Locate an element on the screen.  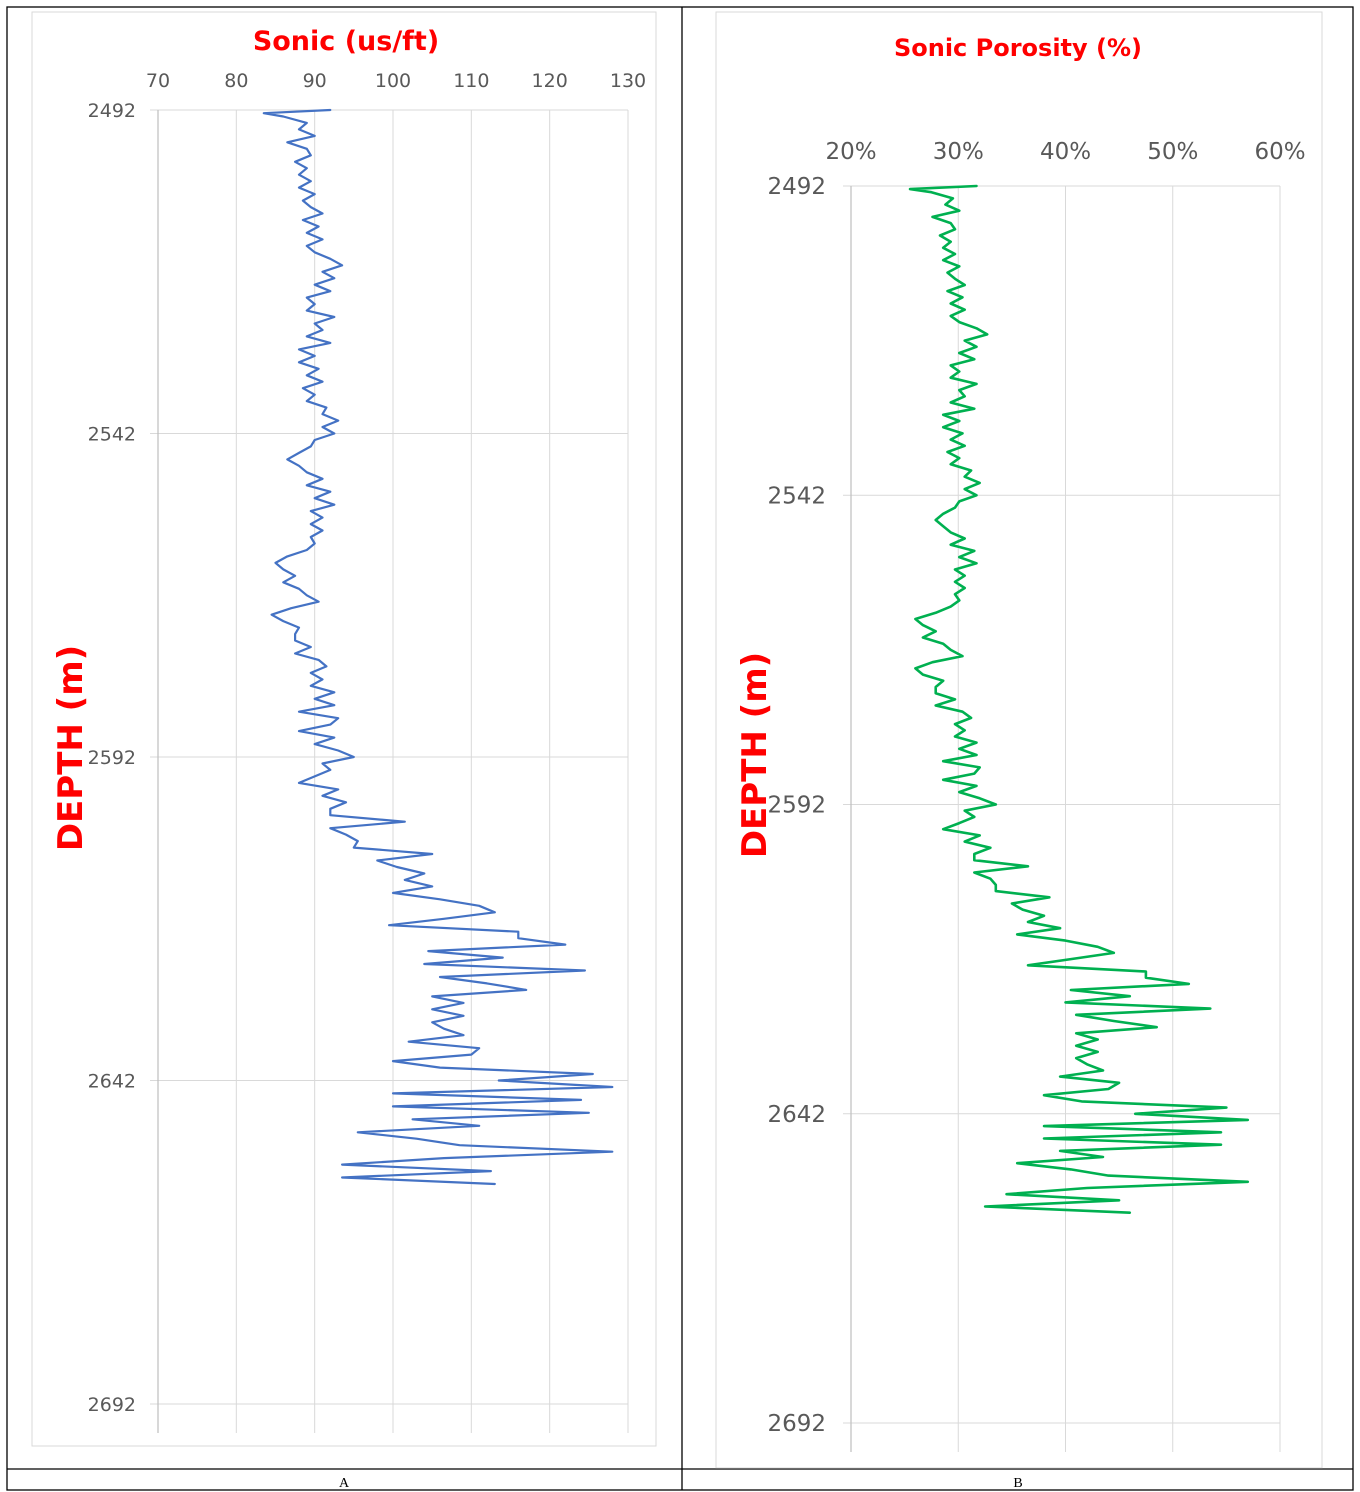
x-tick-label-b-2: 40% is located at coordinates (1065, 152).